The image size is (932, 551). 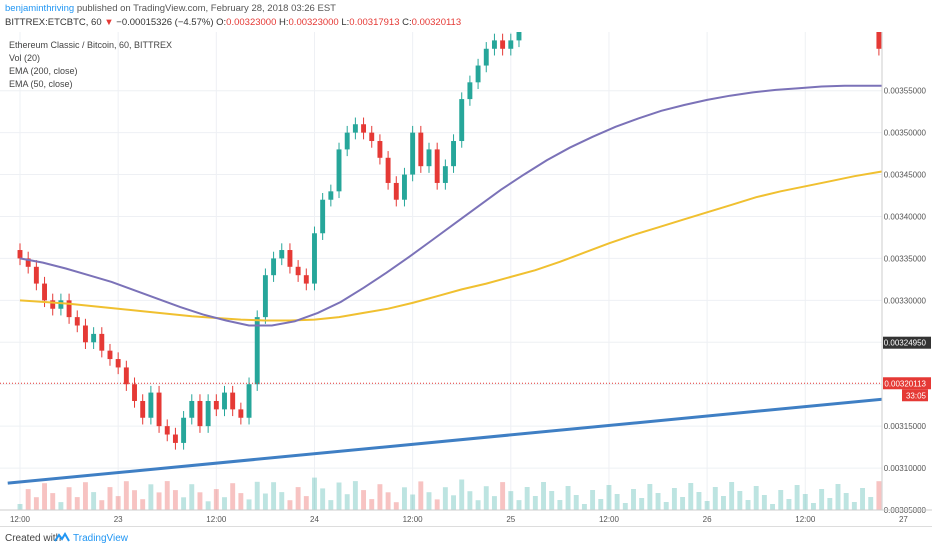 I want to click on y-tick-label: 0.00340000, so click(x=905, y=216).